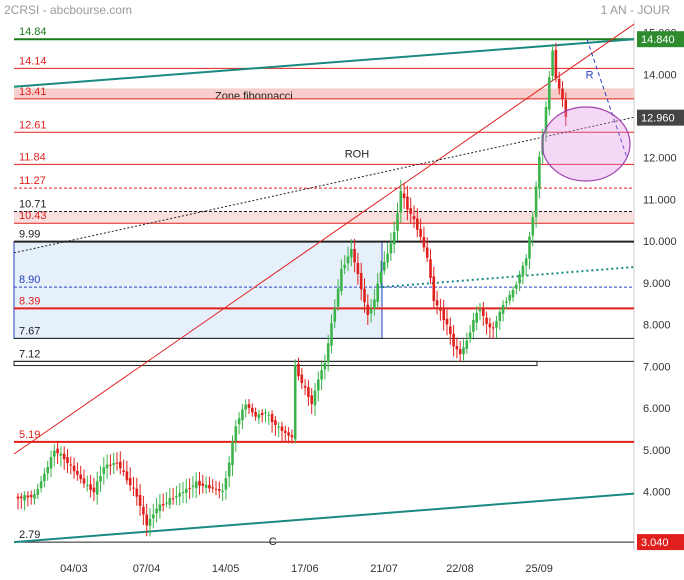 The width and height of the screenshot is (684, 580). I want to click on y-tick-label: 9.000, so click(657, 284).